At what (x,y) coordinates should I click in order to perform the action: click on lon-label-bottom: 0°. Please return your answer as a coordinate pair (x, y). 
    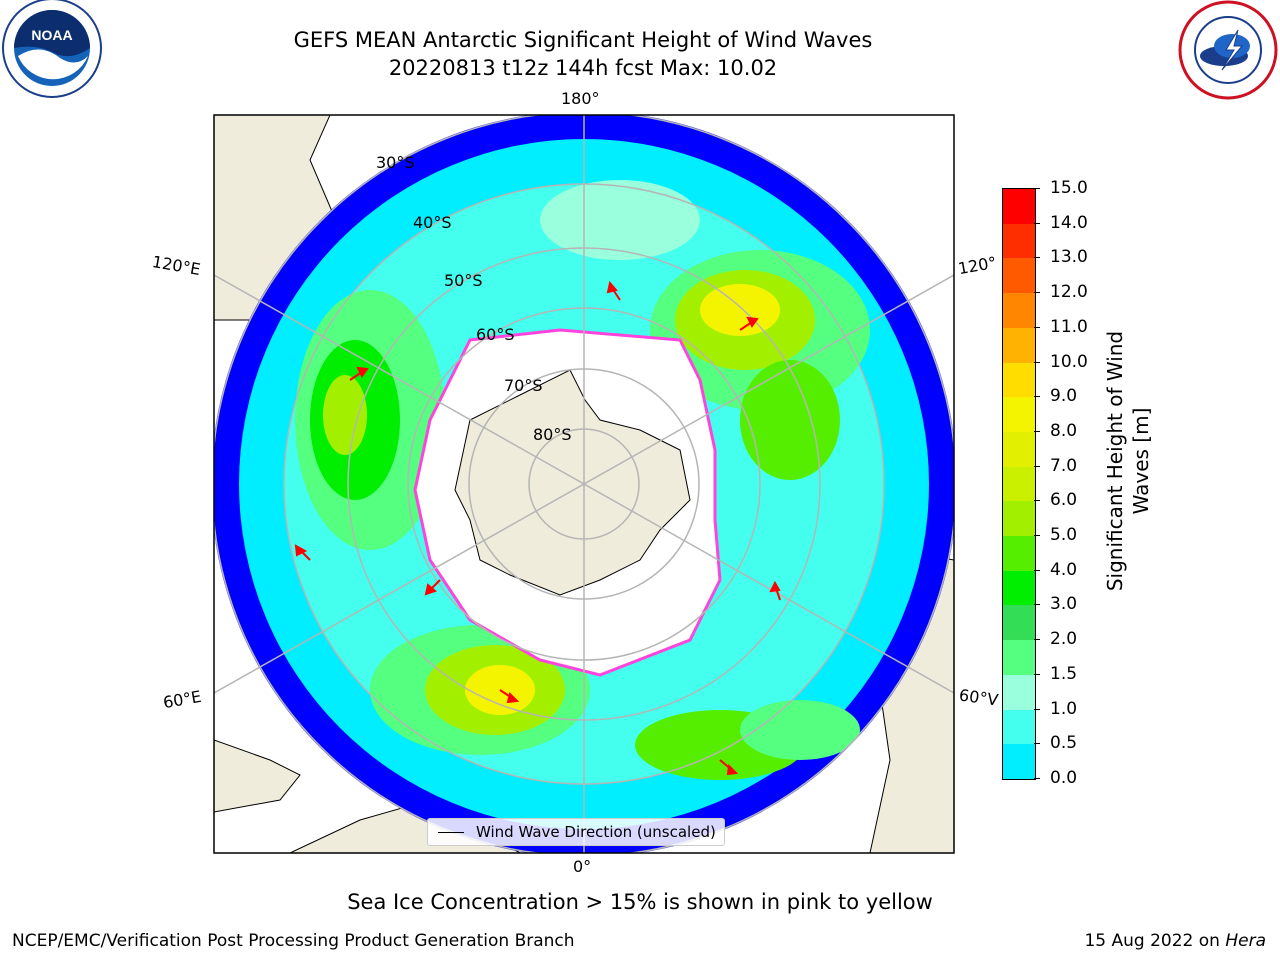
    Looking at the image, I should click on (582, 866).